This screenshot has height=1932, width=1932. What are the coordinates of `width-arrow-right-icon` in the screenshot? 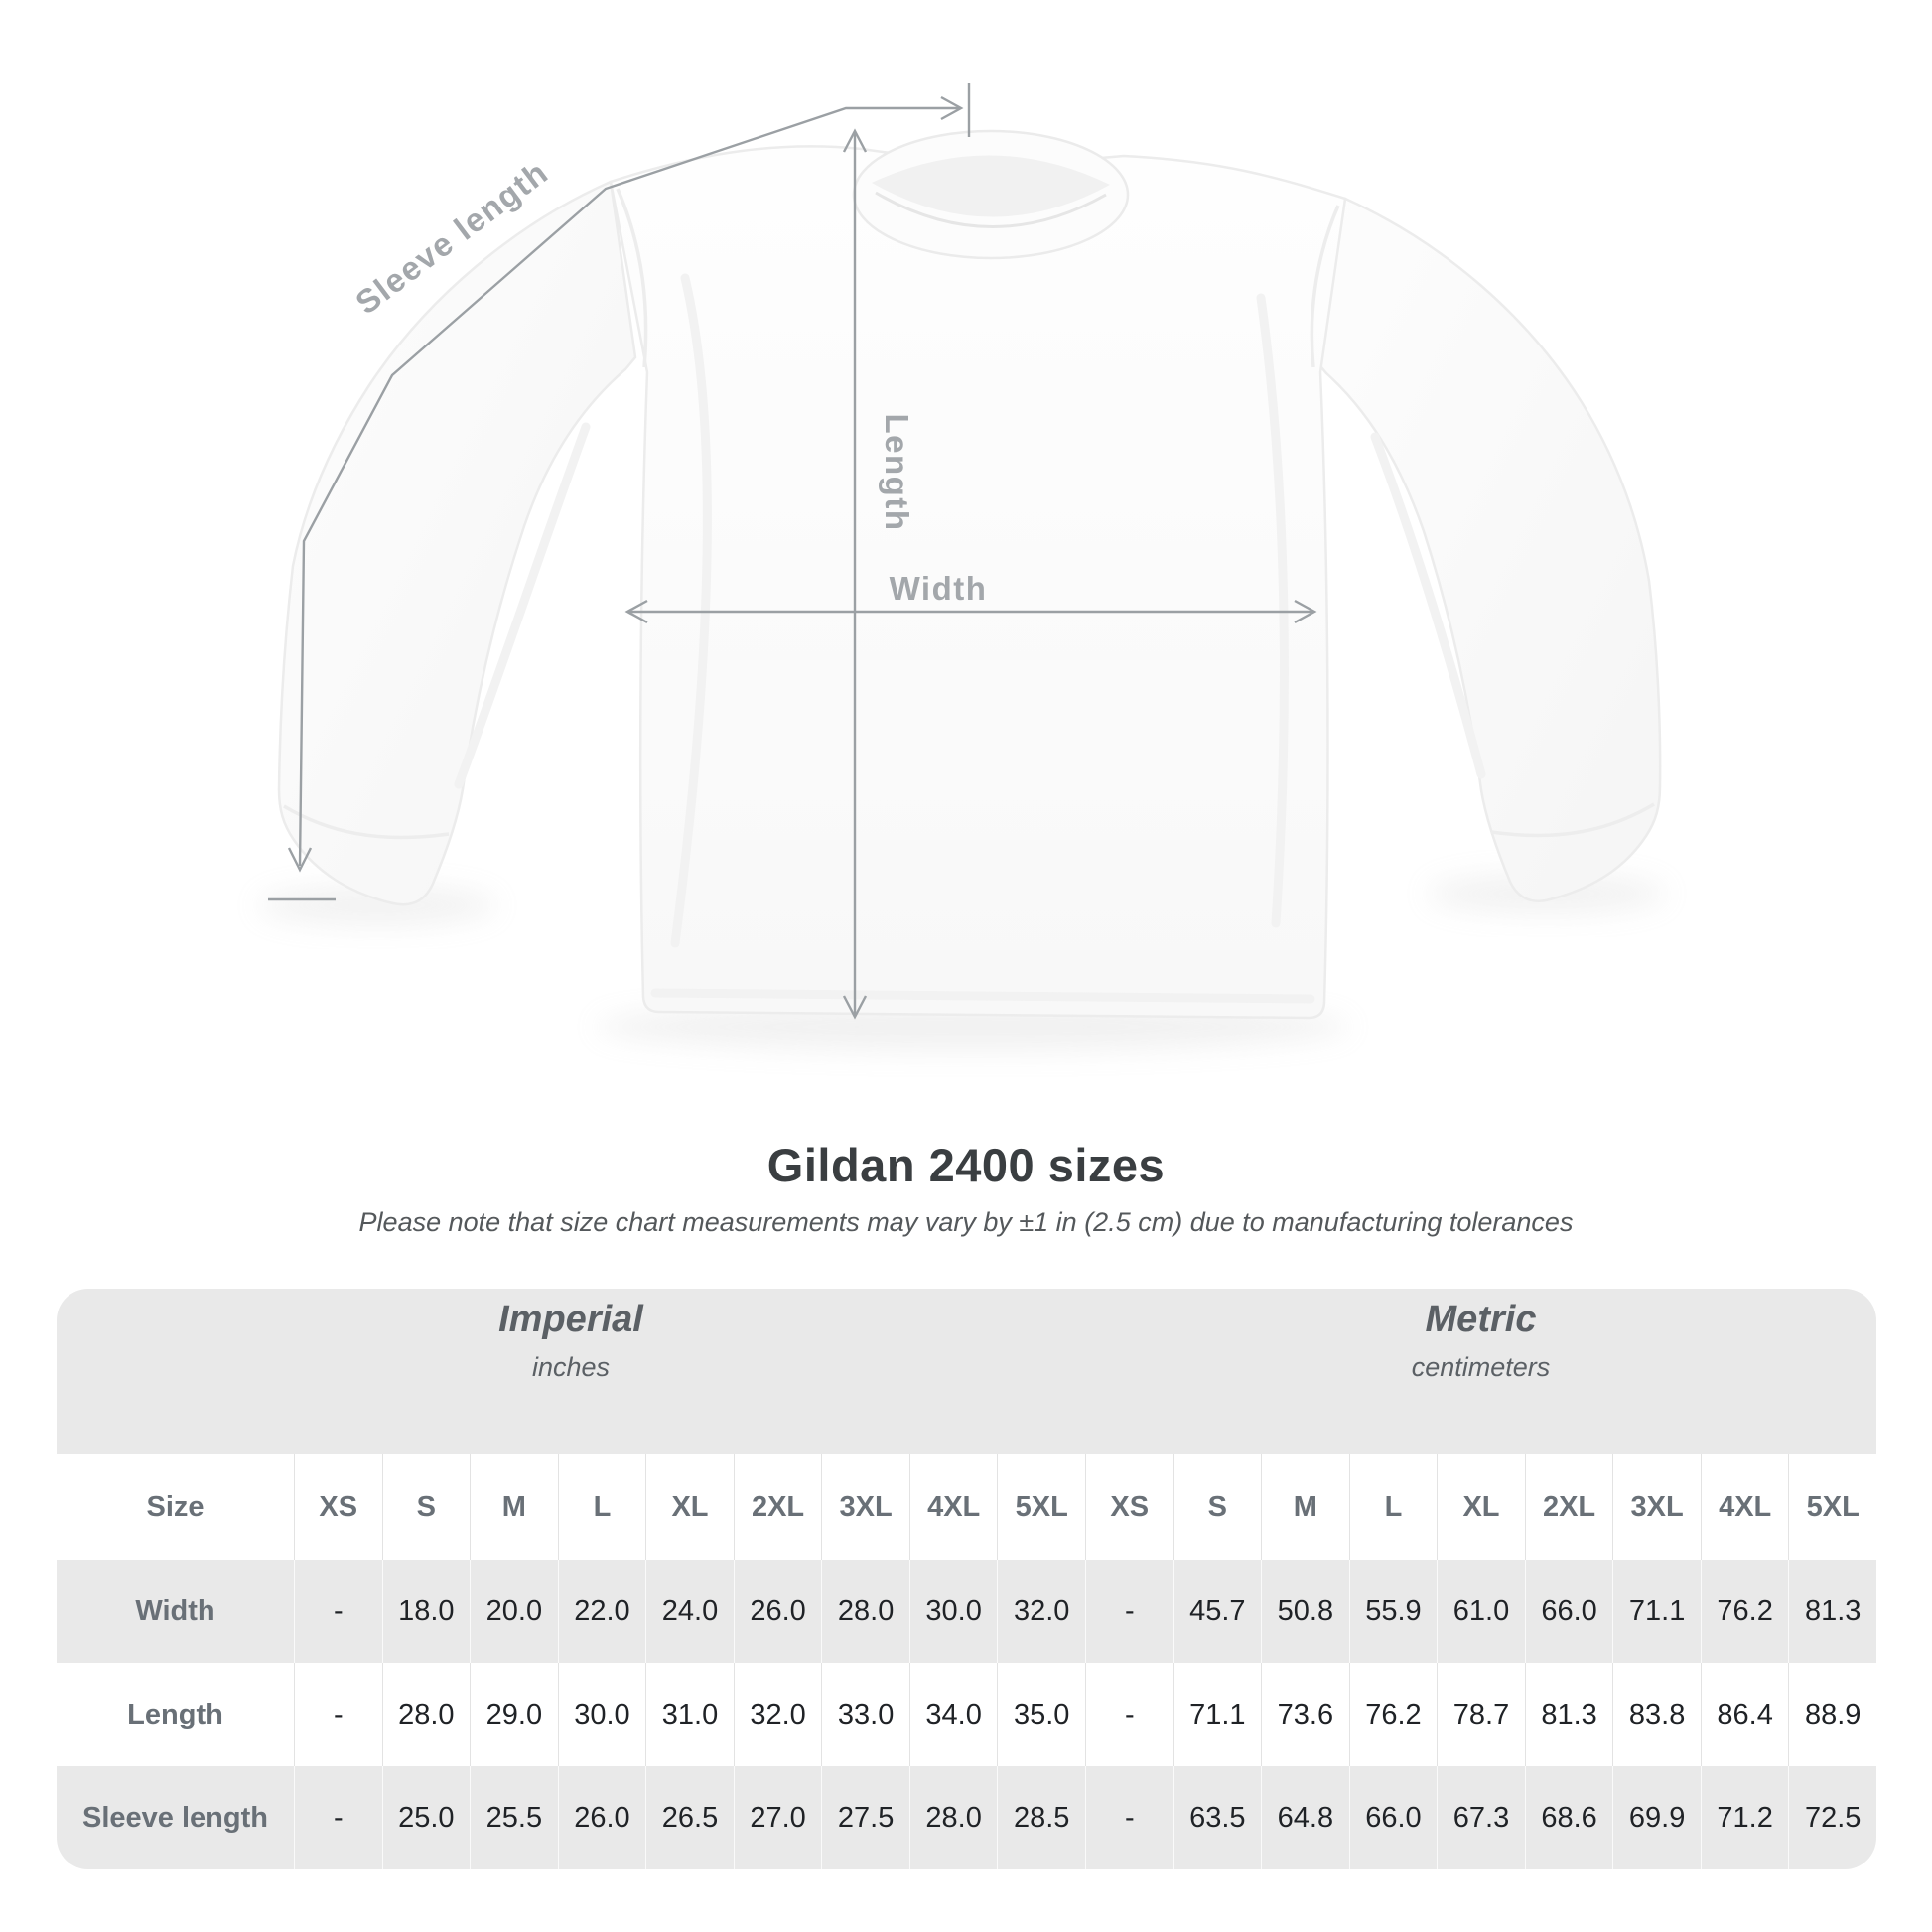 It's located at (1305, 611).